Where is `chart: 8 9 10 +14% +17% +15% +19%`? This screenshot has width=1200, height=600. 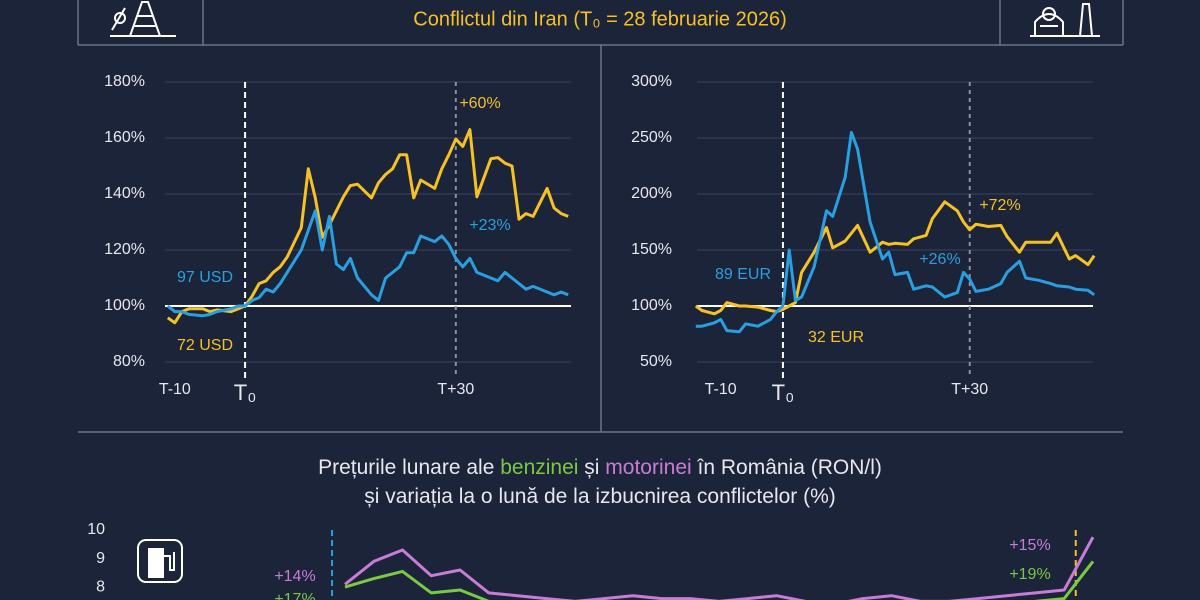
chart: 8 9 10 +14% +17% +15% +19% is located at coordinates (591, 560).